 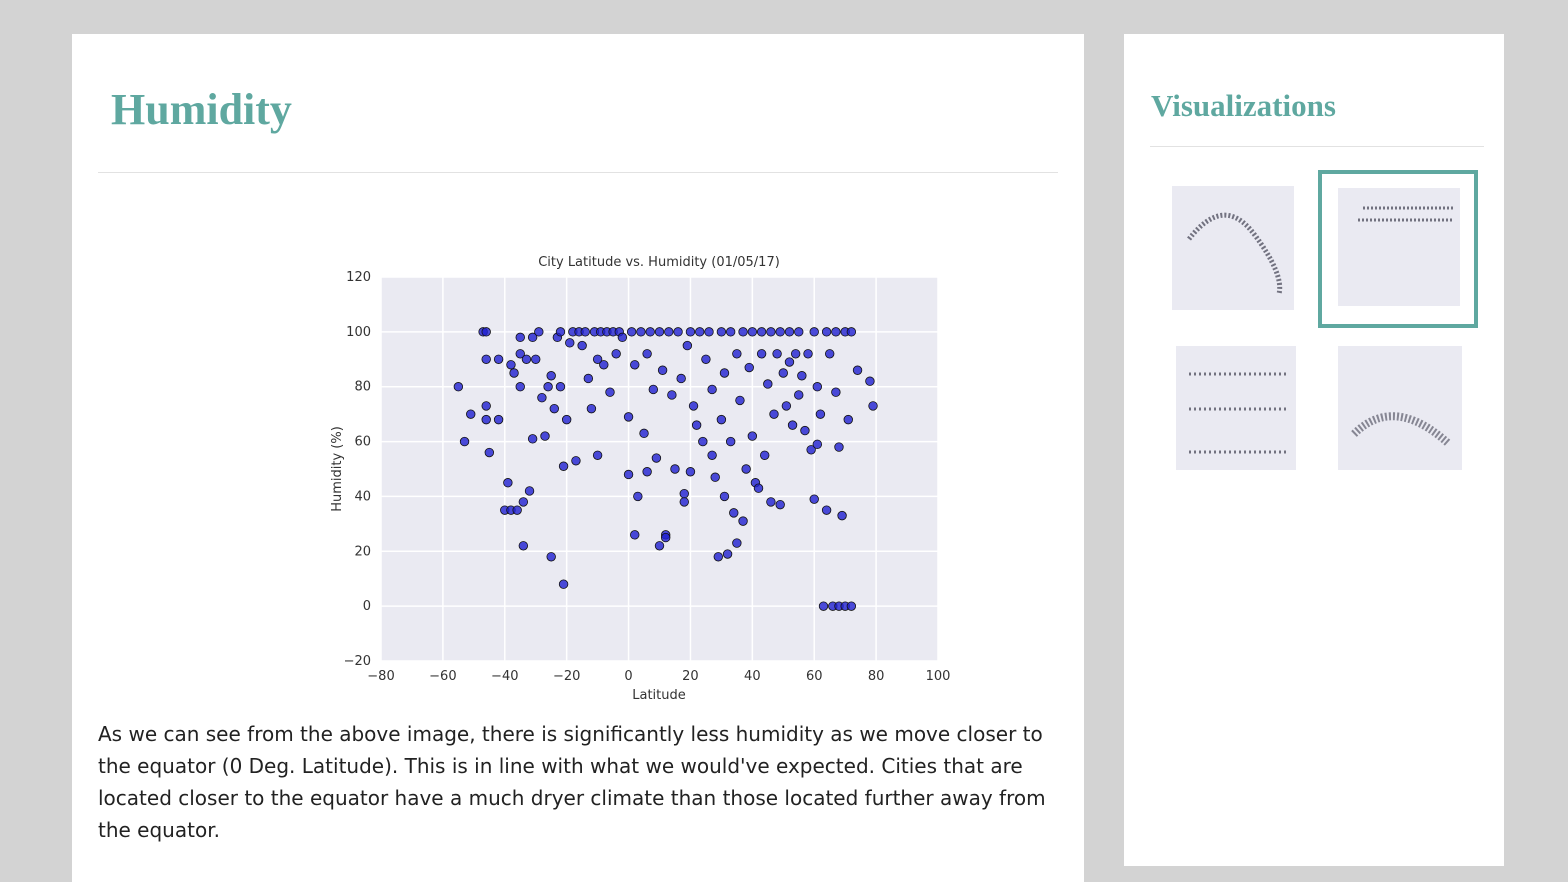 What do you see at coordinates (358, 332) in the screenshot?
I see `y-tick-label: 100` at bounding box center [358, 332].